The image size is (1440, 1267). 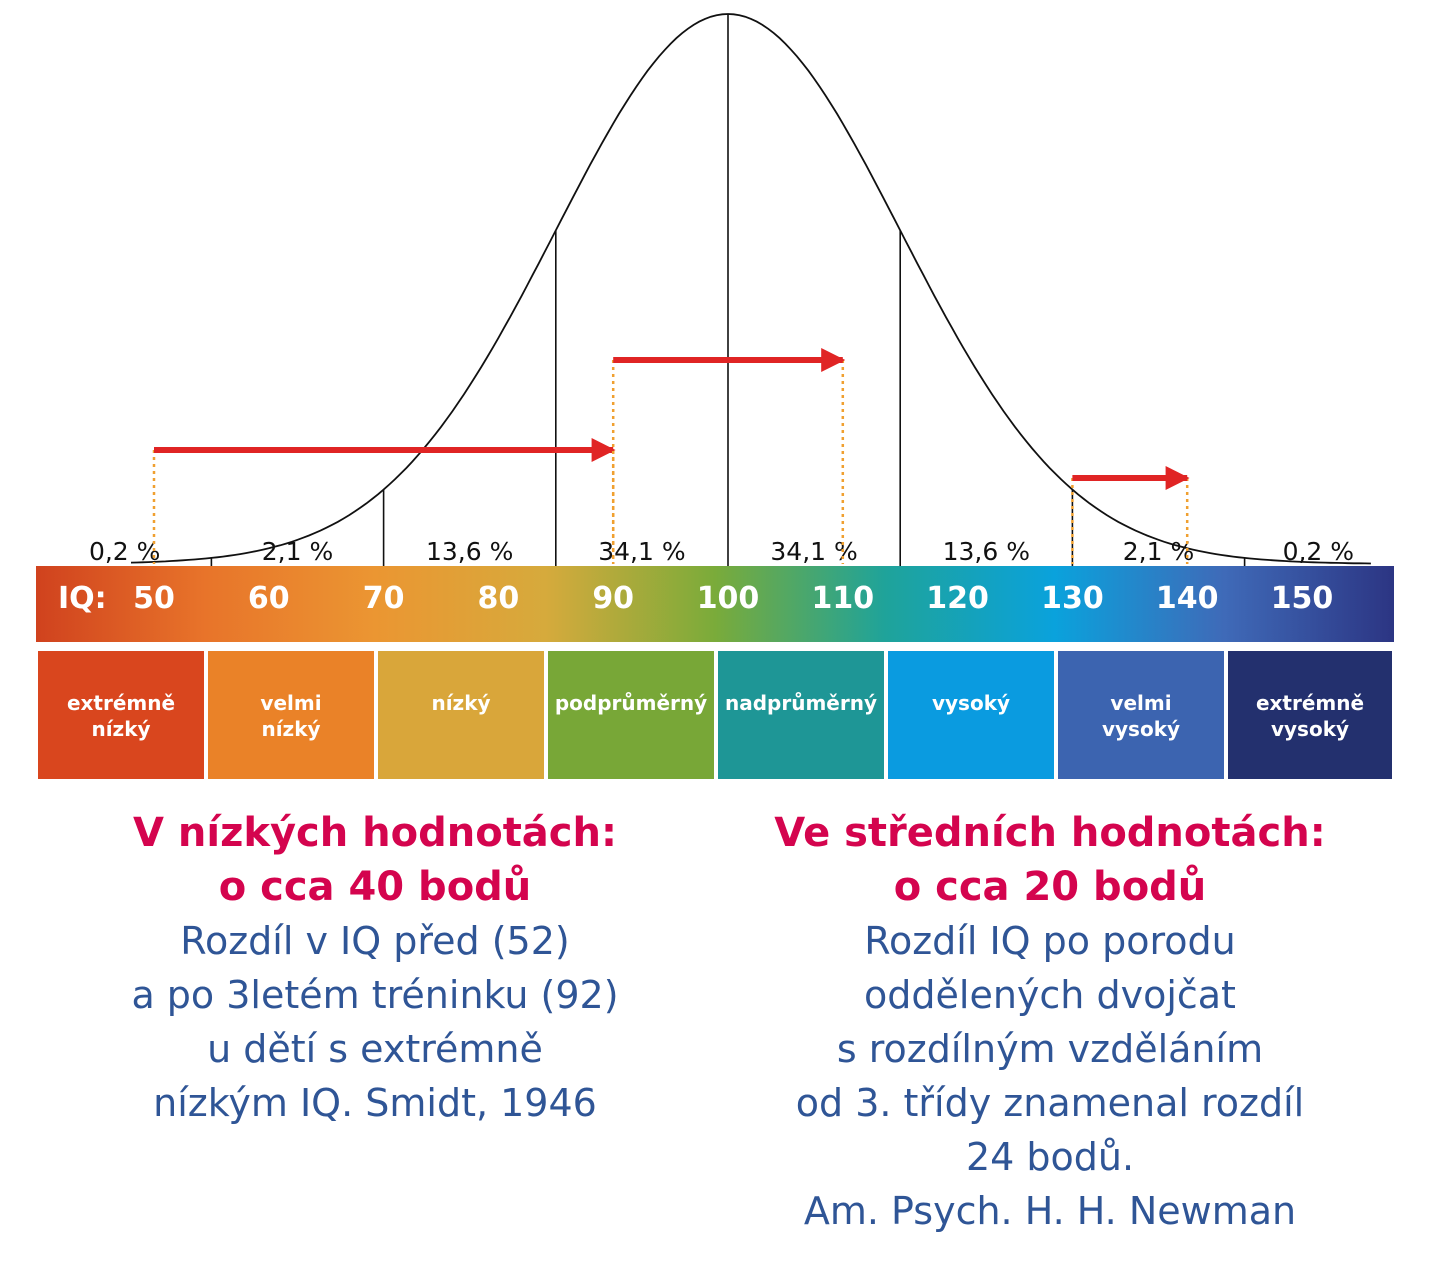 I want to click on heading-line: V nízkých hodnotách:, so click(x=375, y=833).